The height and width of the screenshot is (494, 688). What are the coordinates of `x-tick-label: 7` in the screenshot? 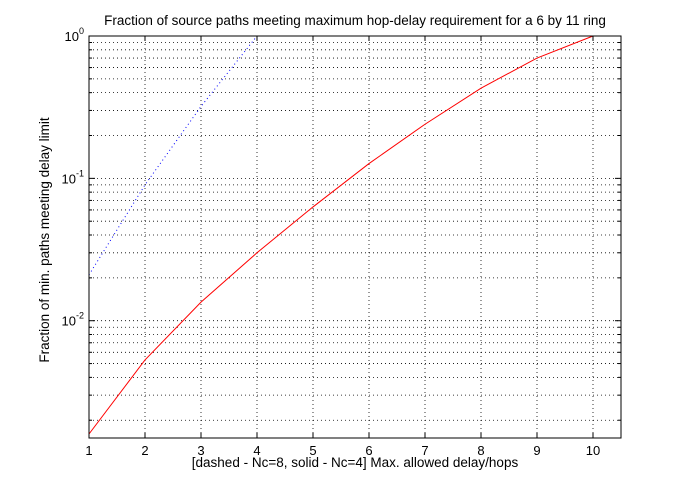 It's located at (424, 450).